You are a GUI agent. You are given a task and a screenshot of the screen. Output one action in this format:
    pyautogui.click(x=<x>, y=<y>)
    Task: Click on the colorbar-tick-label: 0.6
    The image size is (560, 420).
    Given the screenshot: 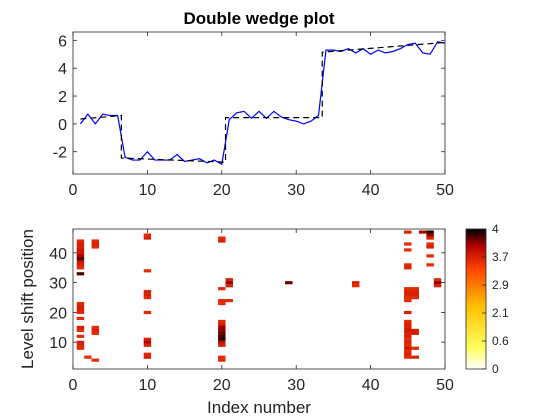 What is the action you would take?
    pyautogui.click(x=500, y=341)
    